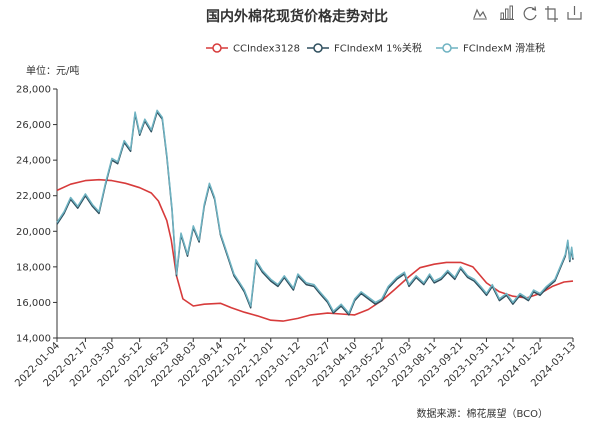 This screenshot has width=594, height=426. Describe the element at coordinates (52, 70) in the screenshot. I see `unit-label: 单位：元/吨` at that location.